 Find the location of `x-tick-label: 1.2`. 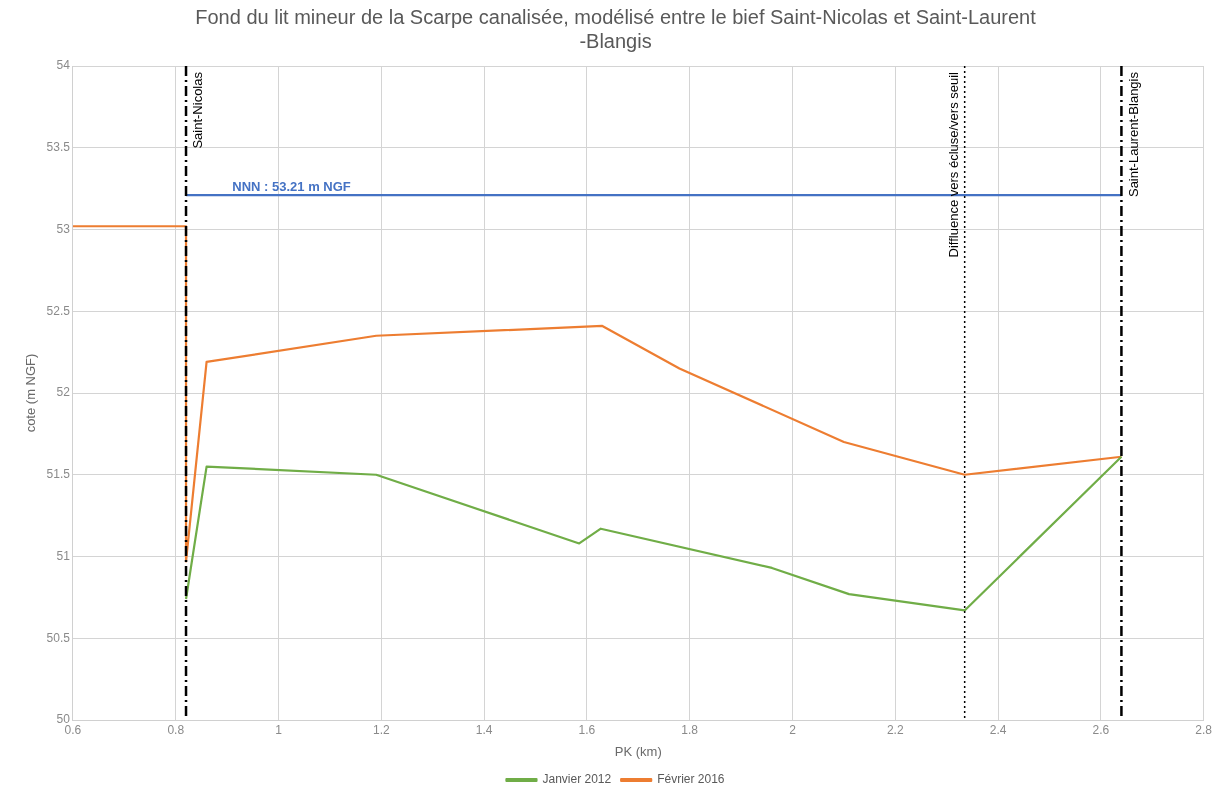

x-tick-label: 1.2 is located at coordinates (381, 729).